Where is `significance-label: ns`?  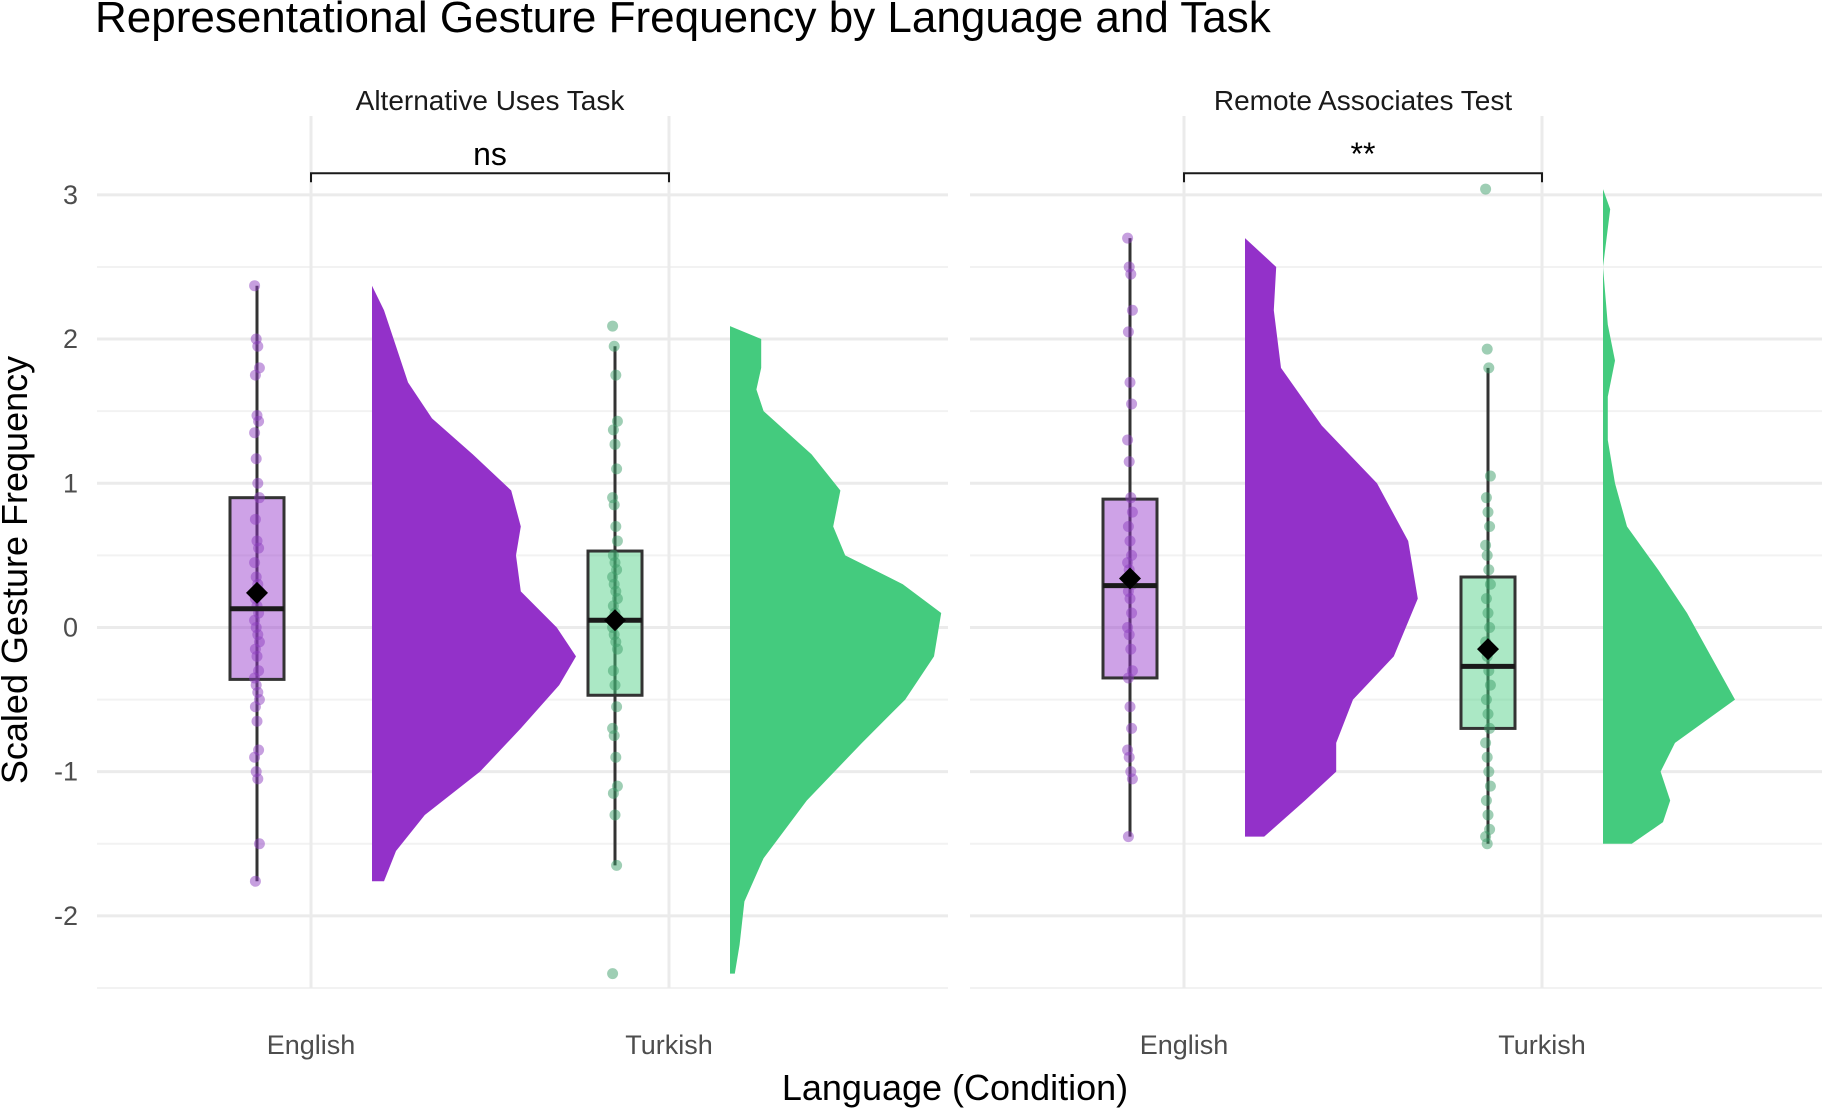 significance-label: ns is located at coordinates (490, 154).